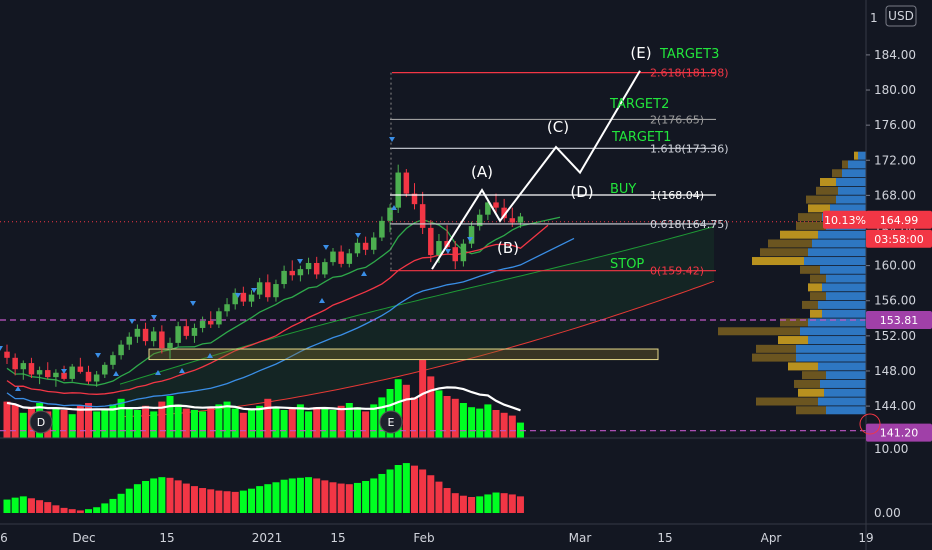 The image size is (932, 550). I want to click on wave-label: (C), so click(558, 127).